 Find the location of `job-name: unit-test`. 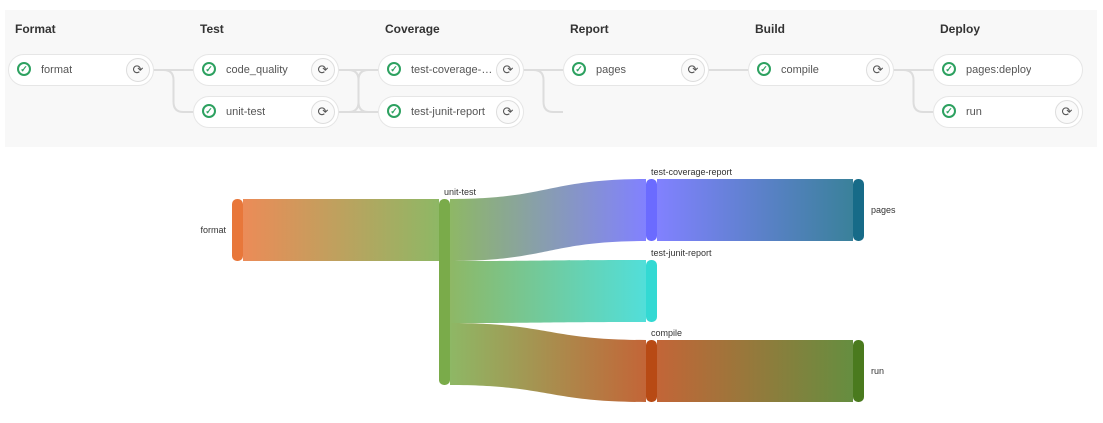

job-name: unit-test is located at coordinates (246, 112).